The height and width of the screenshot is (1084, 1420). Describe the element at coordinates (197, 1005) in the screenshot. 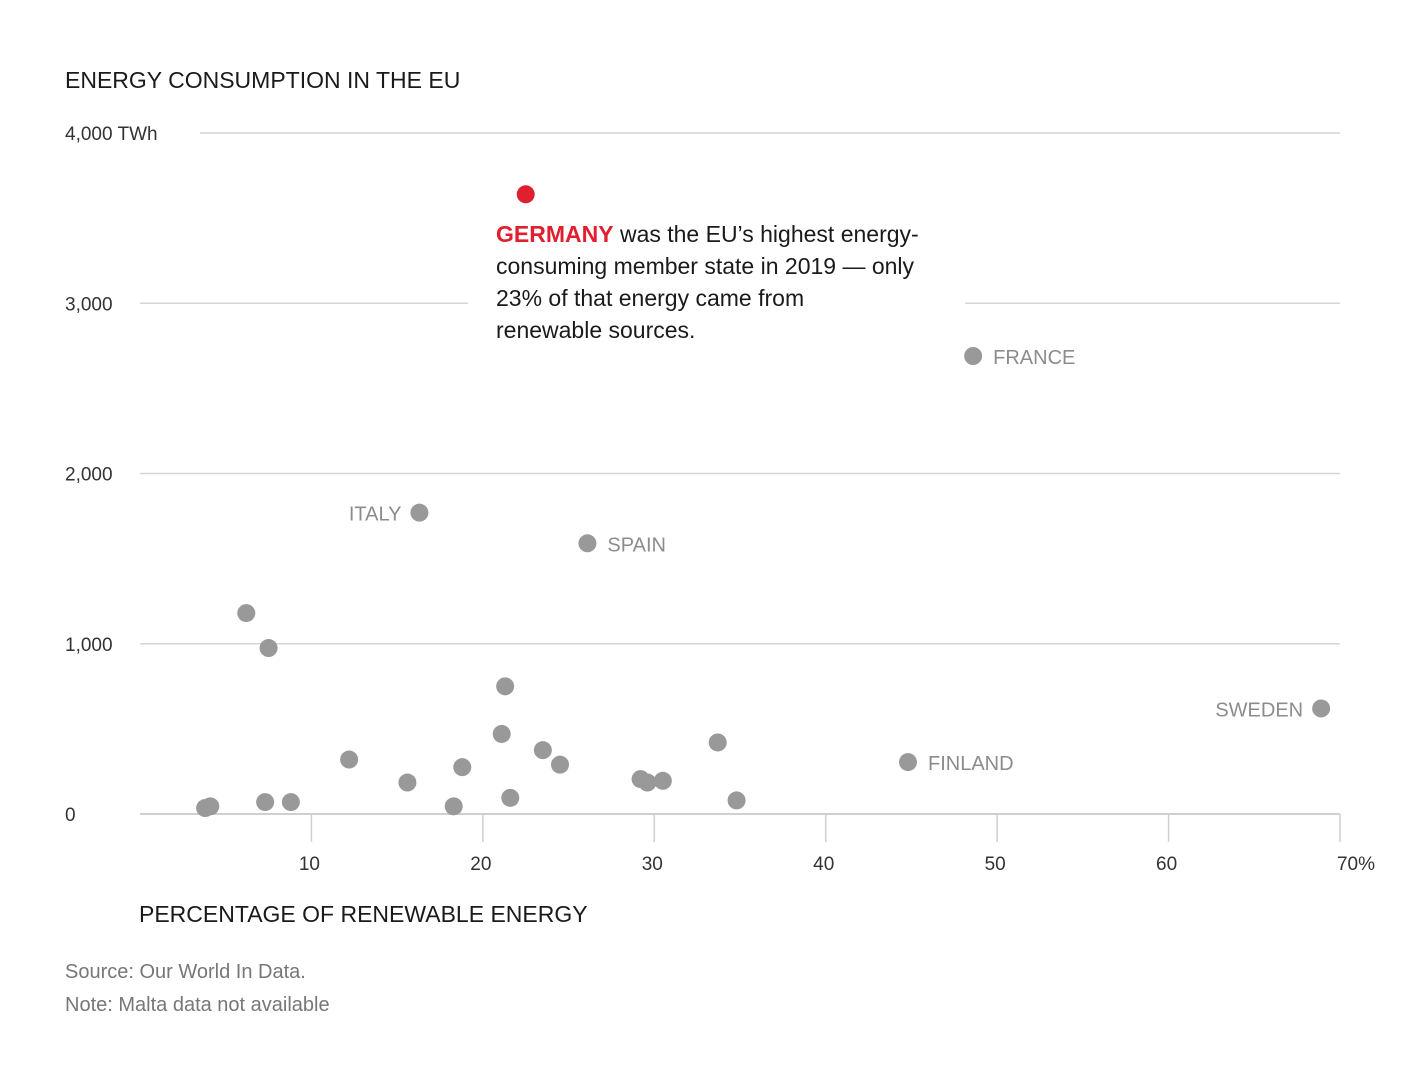

I see `malta-note: Note: Malta data not available` at that location.